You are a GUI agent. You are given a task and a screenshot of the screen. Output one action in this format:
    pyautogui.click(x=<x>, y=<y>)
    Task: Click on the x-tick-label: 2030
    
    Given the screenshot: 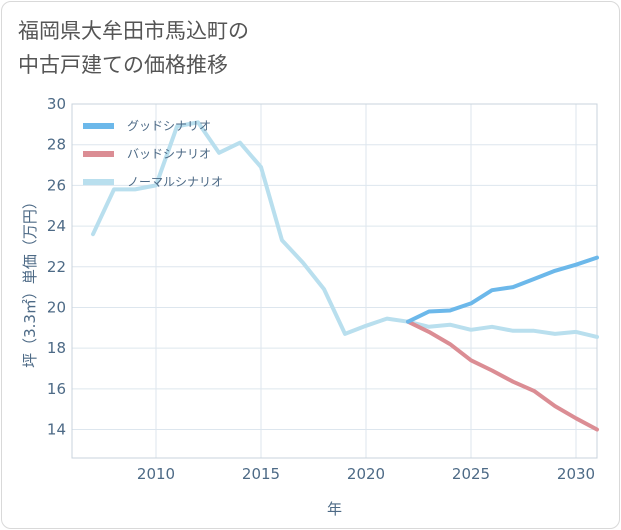 What is the action you would take?
    pyautogui.click(x=576, y=474)
    